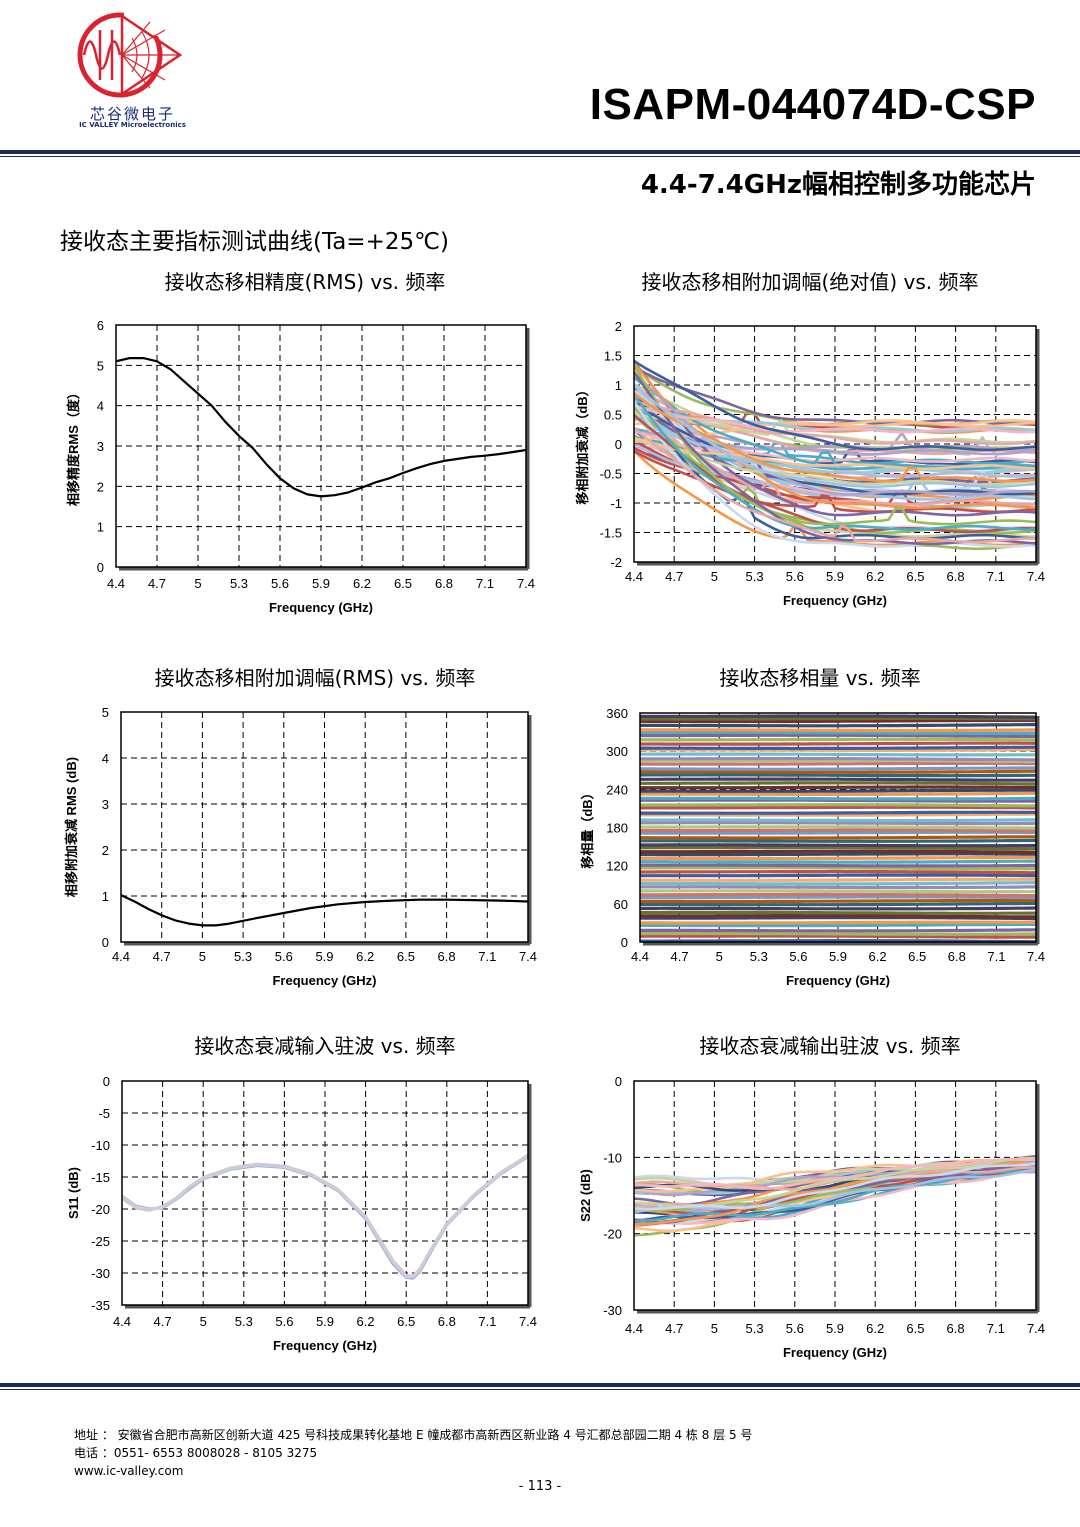 The width and height of the screenshot is (1080, 1527). What do you see at coordinates (129, 1471) in the screenshot?
I see `footer-website: www.ic-valley.com` at bounding box center [129, 1471].